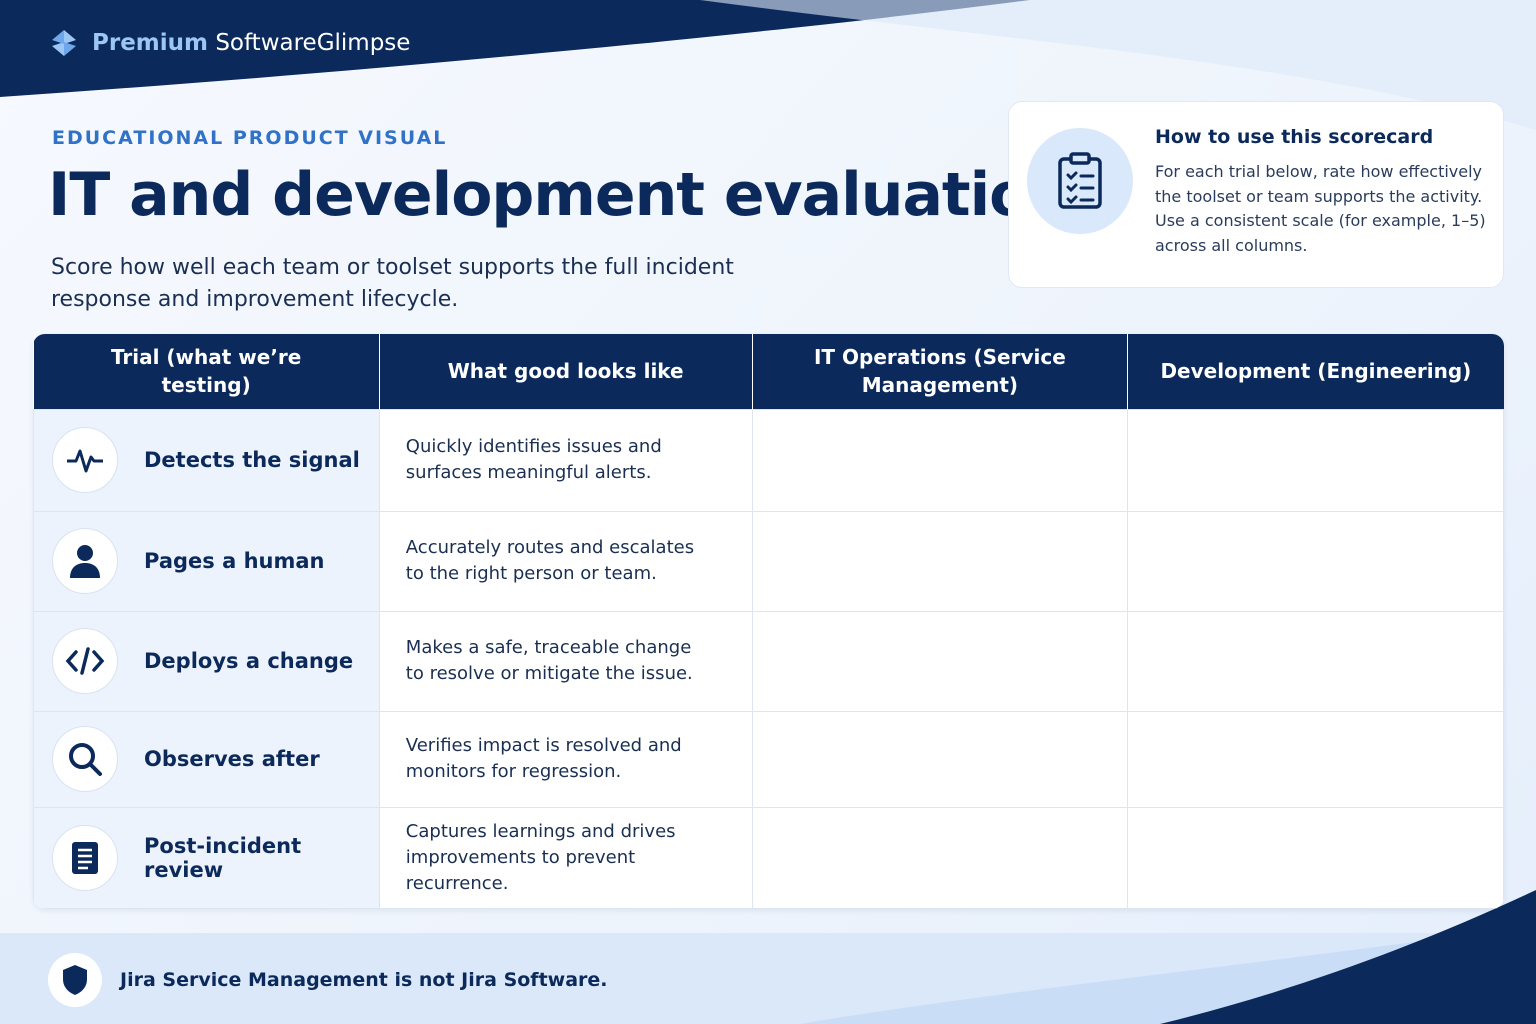 The image size is (1536, 1024). What do you see at coordinates (249, 661) in the screenshot?
I see `trial-name: Deploys a change` at bounding box center [249, 661].